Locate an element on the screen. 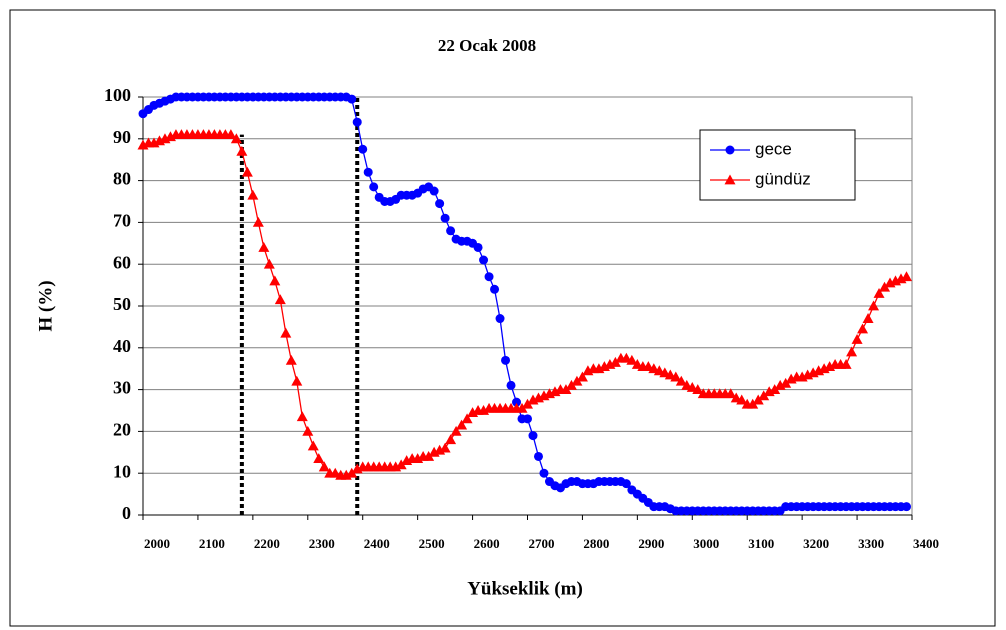  x-tick-label: 2000 is located at coordinates (157, 543).